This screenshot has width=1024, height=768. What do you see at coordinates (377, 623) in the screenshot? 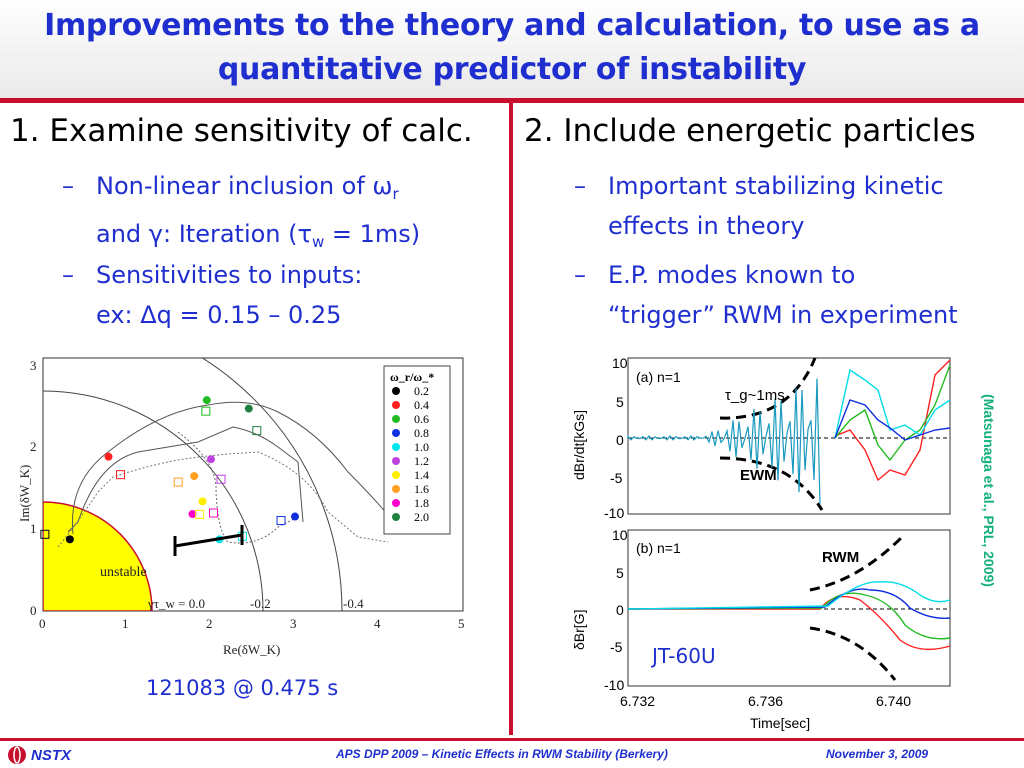
I see `x-tick: 4` at bounding box center [377, 623].